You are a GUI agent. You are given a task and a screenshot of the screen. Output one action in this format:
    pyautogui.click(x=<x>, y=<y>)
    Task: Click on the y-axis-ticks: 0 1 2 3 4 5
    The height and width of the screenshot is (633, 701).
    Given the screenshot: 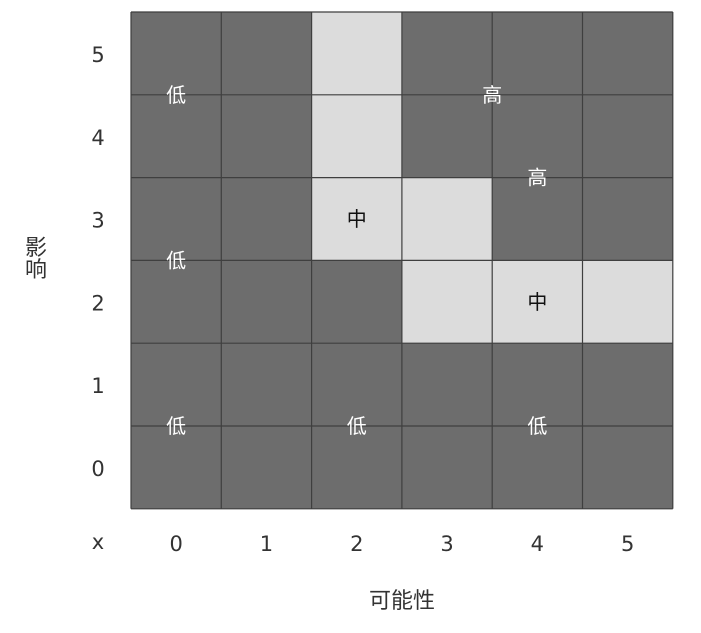 What is the action you would take?
    pyautogui.click(x=97, y=262)
    